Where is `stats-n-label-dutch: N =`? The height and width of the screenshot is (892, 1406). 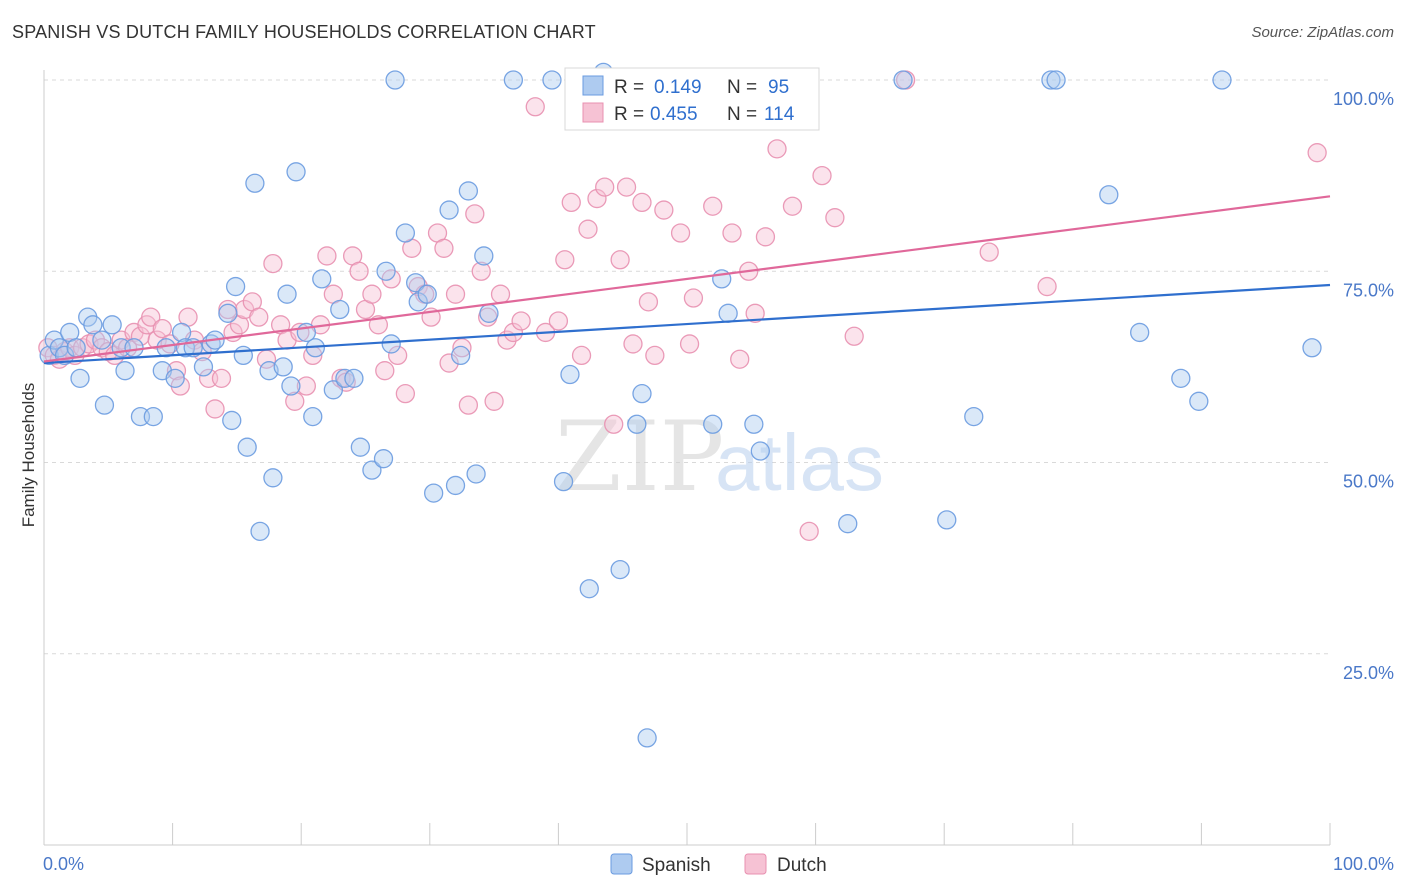
stats-n-label-dutch: N = is located at coordinates (742, 114).